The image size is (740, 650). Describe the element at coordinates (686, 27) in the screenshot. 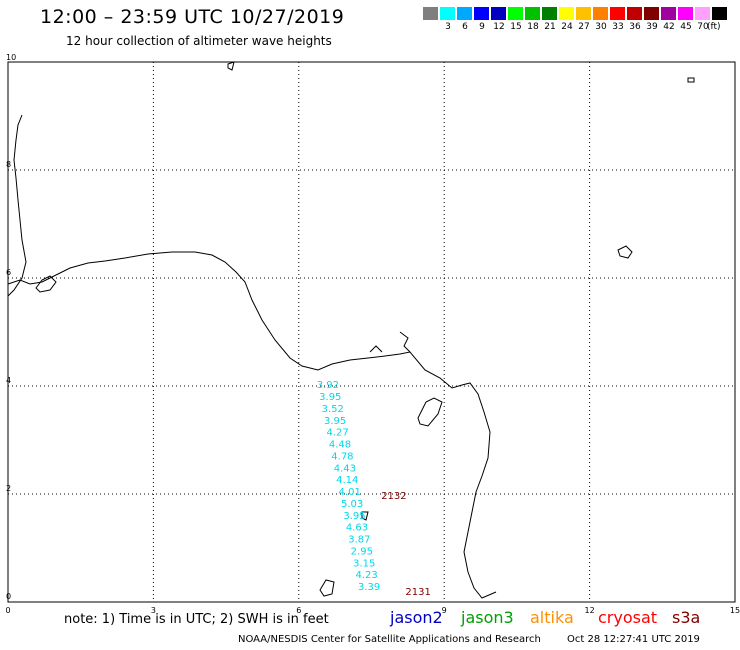

I see `legend-label: 45` at that location.